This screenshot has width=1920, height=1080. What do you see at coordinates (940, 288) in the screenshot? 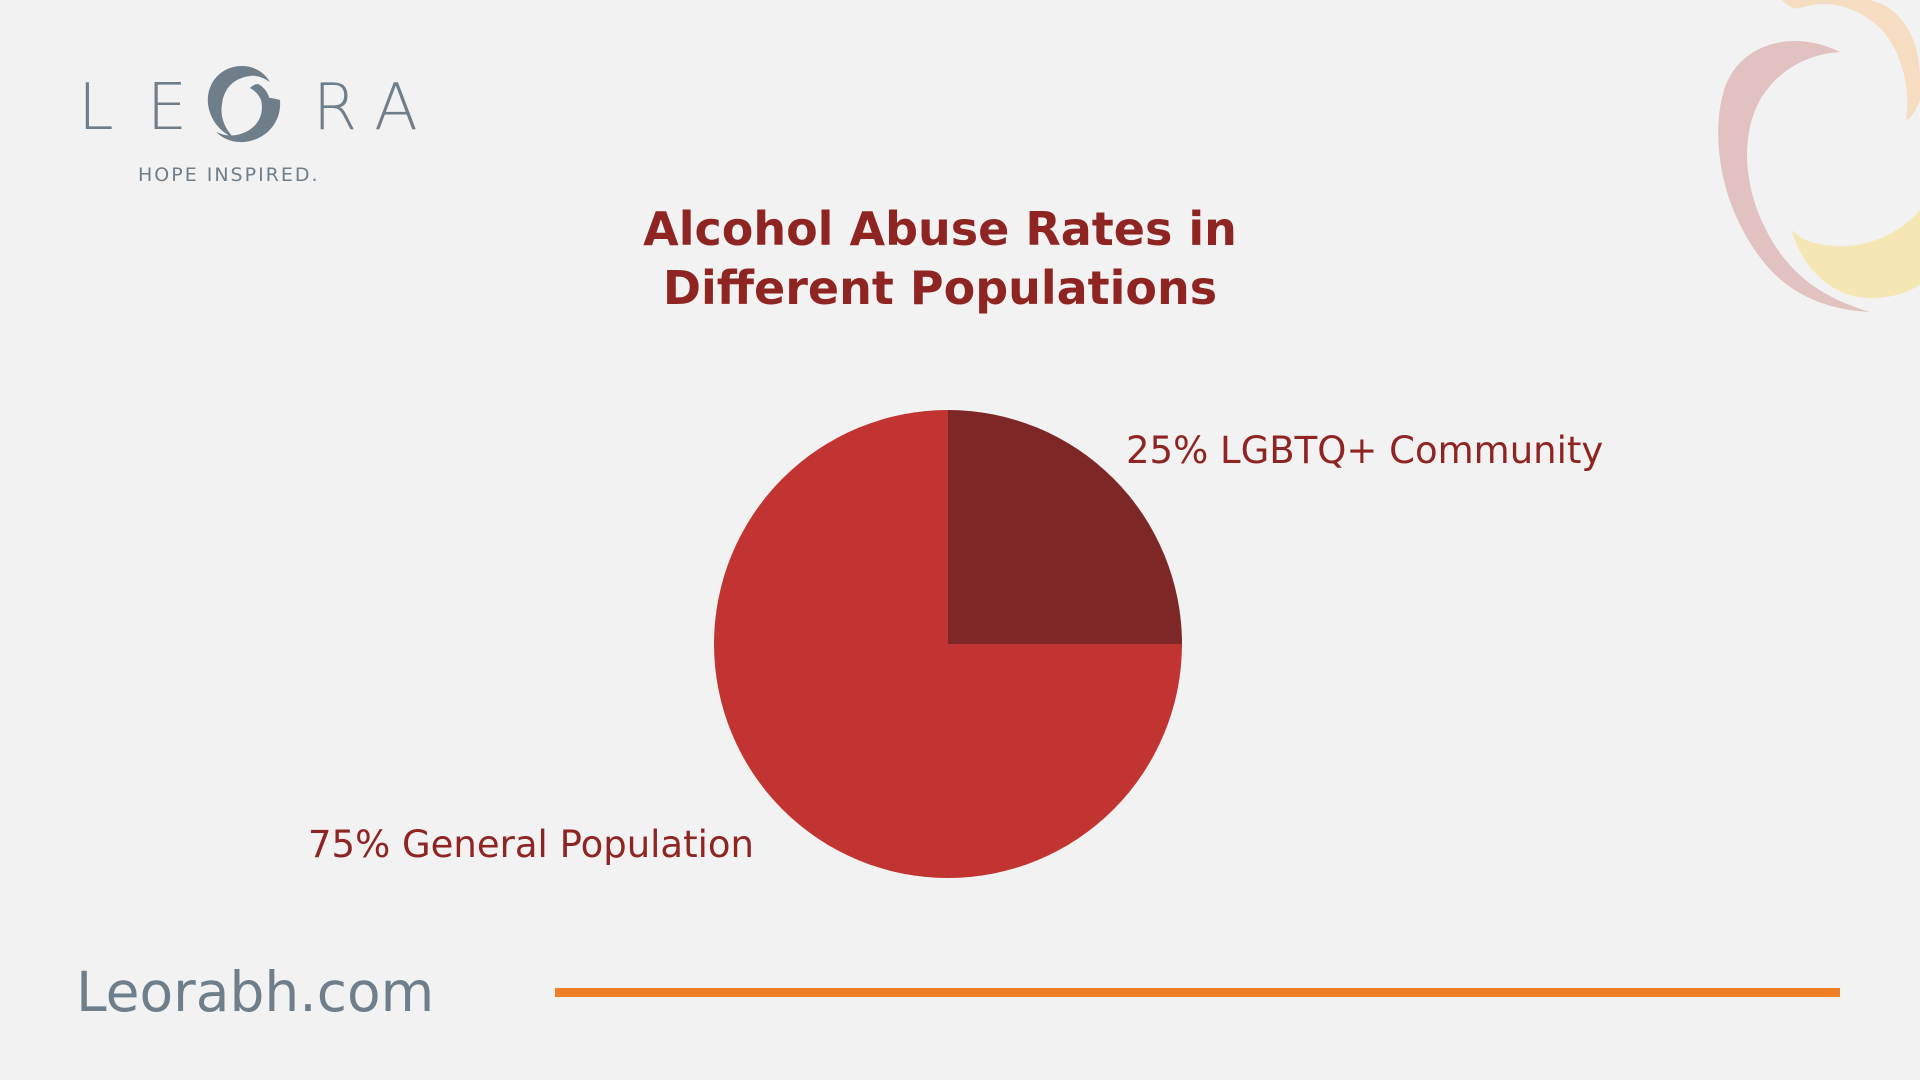
I see `chart-title-line-2: Different Populations` at bounding box center [940, 288].